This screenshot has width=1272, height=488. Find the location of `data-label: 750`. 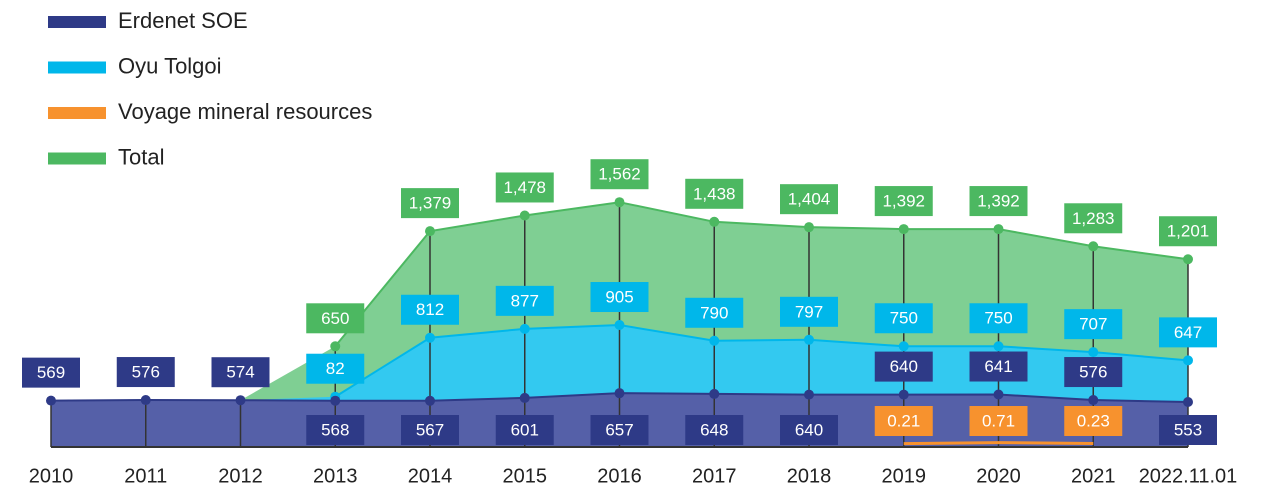

data-label: 750 is located at coordinates (904, 318).